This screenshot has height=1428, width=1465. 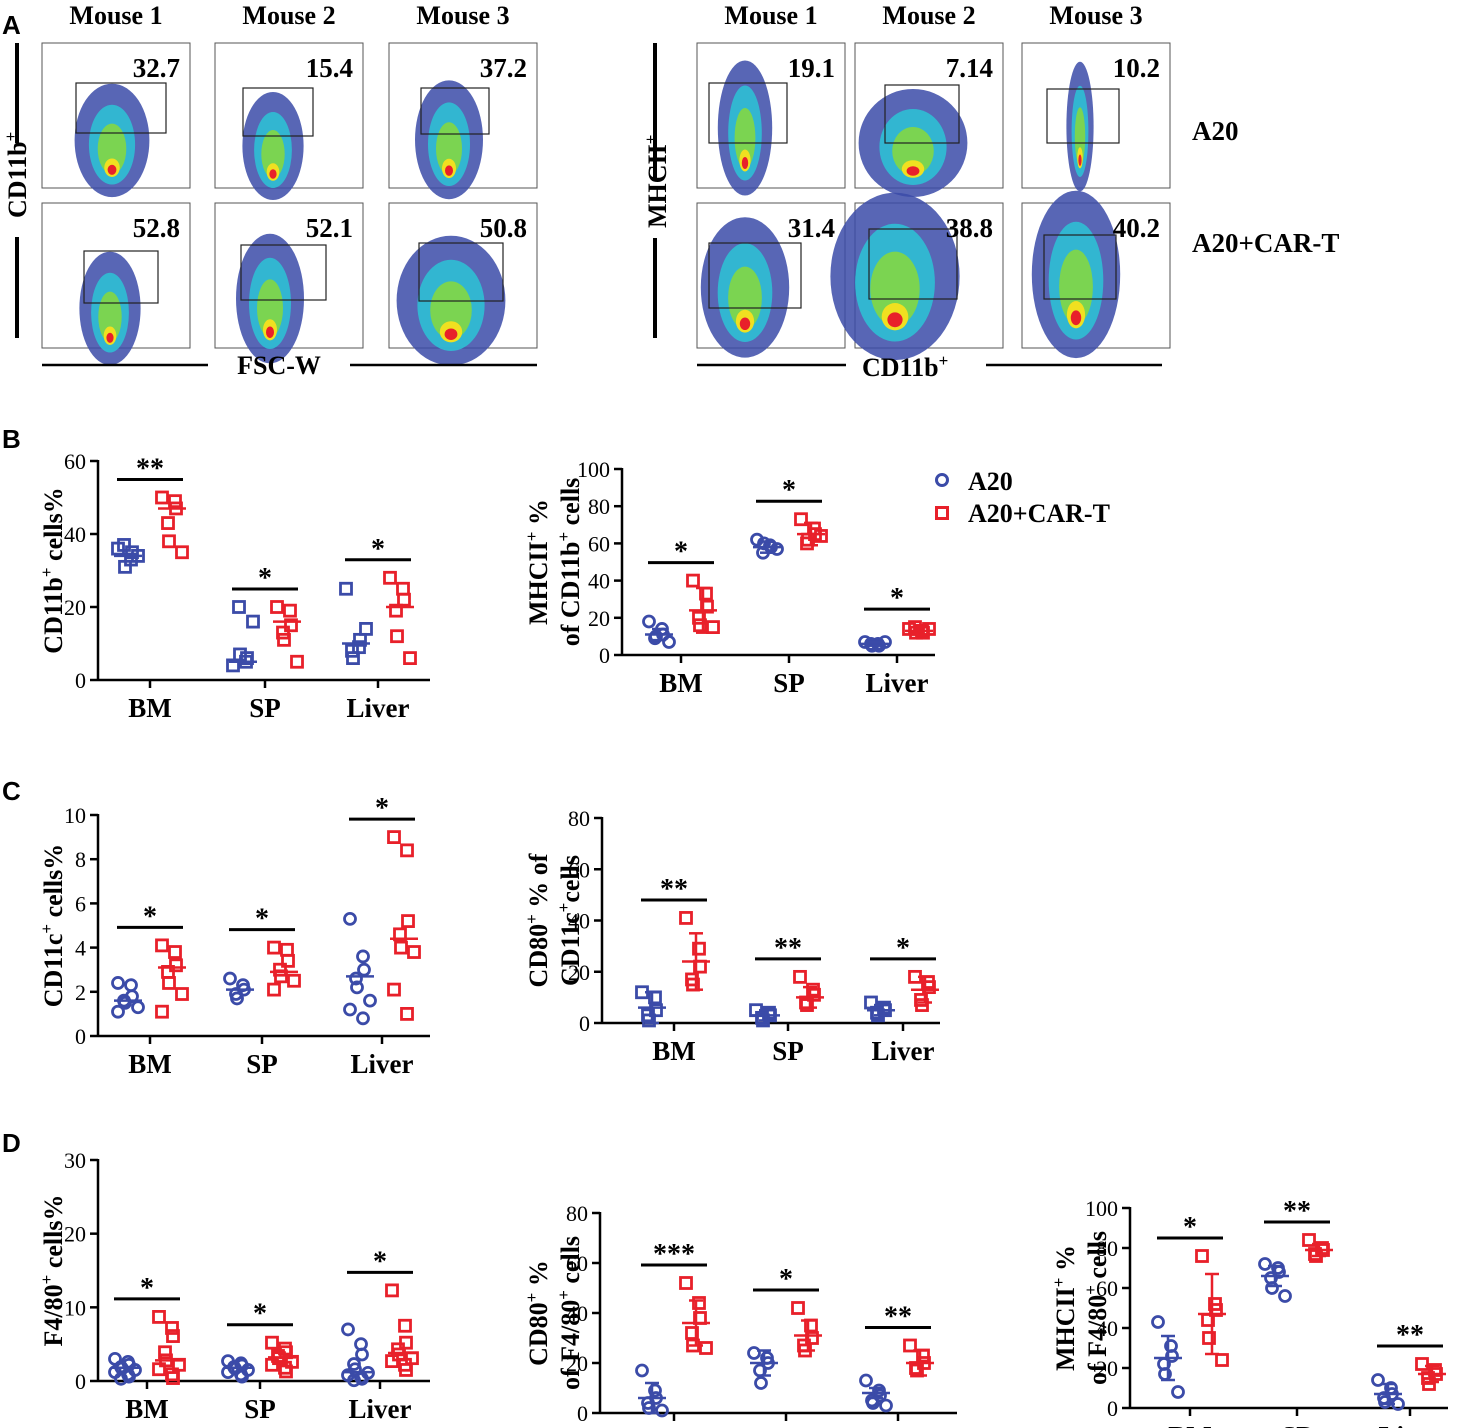 I want to click on row-label-car: A20+CAR-T, so click(x=1265, y=243).